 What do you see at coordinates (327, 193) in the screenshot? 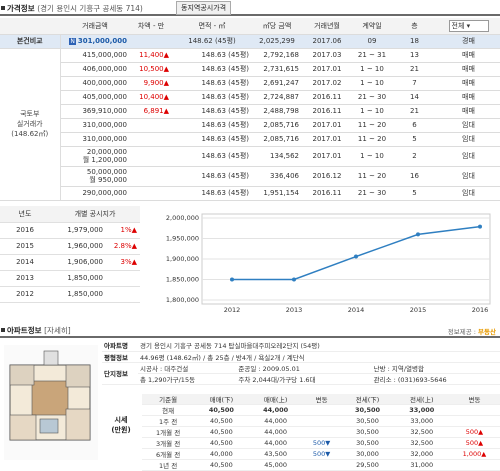
I see `cell-ym: 2016.11` at bounding box center [327, 193].